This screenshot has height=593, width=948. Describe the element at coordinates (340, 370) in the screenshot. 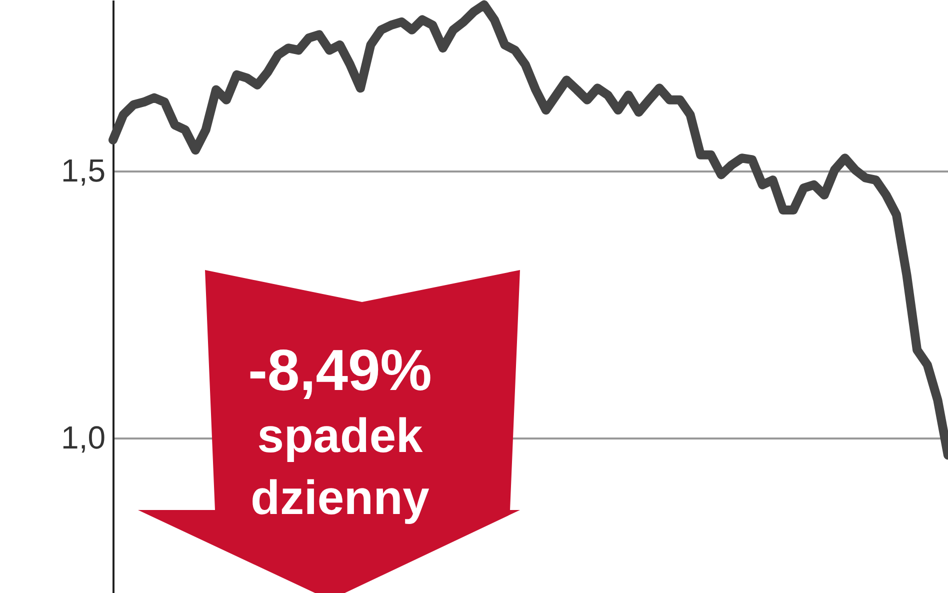

I see `annotation: -8,49%` at that location.